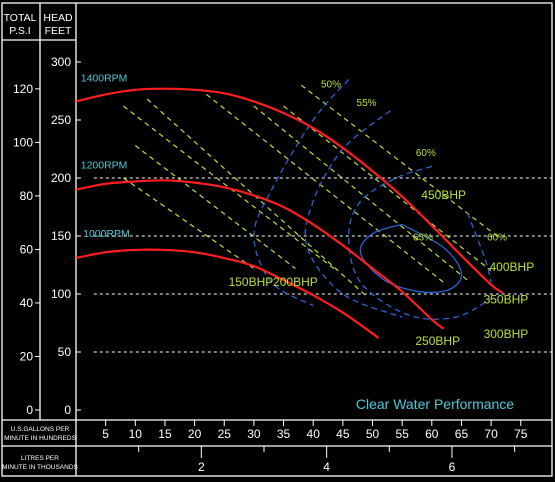 This screenshot has height=482, width=555. What do you see at coordinates (23, 89) in the screenshot?
I see `psi-tick-label: 120` at bounding box center [23, 89].